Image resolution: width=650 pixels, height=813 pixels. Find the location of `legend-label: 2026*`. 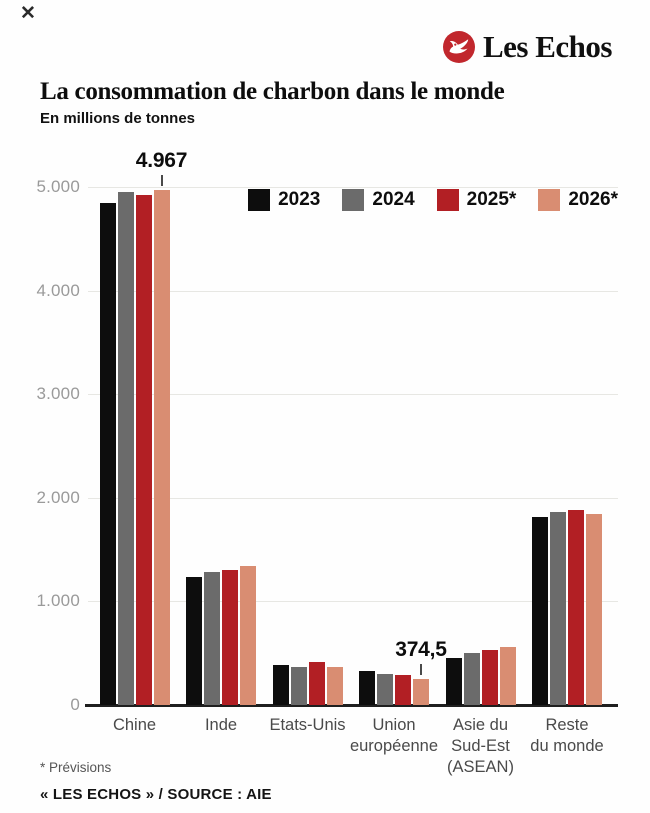

legend-label: 2026* is located at coordinates (593, 199).